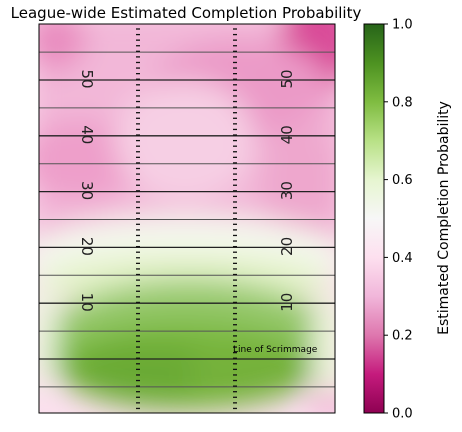 The width and height of the screenshot is (462, 432). I want to click on colorbar-tick-label: 0.4, so click(402, 258).